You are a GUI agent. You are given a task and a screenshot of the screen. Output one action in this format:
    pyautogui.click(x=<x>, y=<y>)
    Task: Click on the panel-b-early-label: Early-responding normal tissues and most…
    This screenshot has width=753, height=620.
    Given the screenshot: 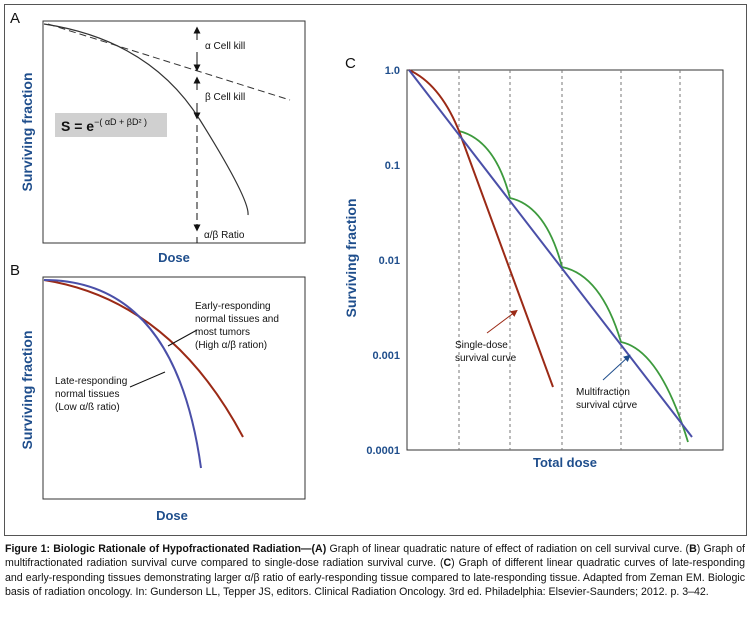 What is the action you would take?
    pyautogui.click(x=238, y=326)
    